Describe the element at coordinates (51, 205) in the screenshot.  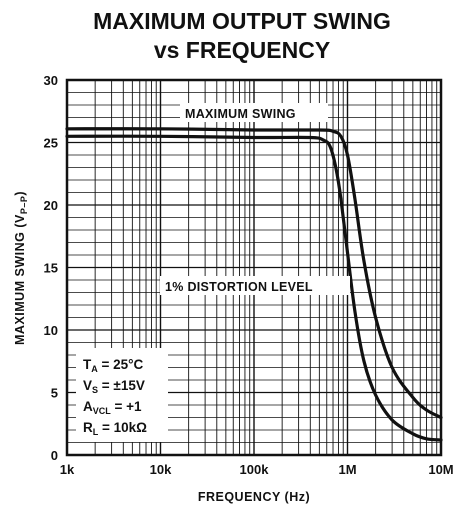
I see `y-tick-label: 20` at that location.